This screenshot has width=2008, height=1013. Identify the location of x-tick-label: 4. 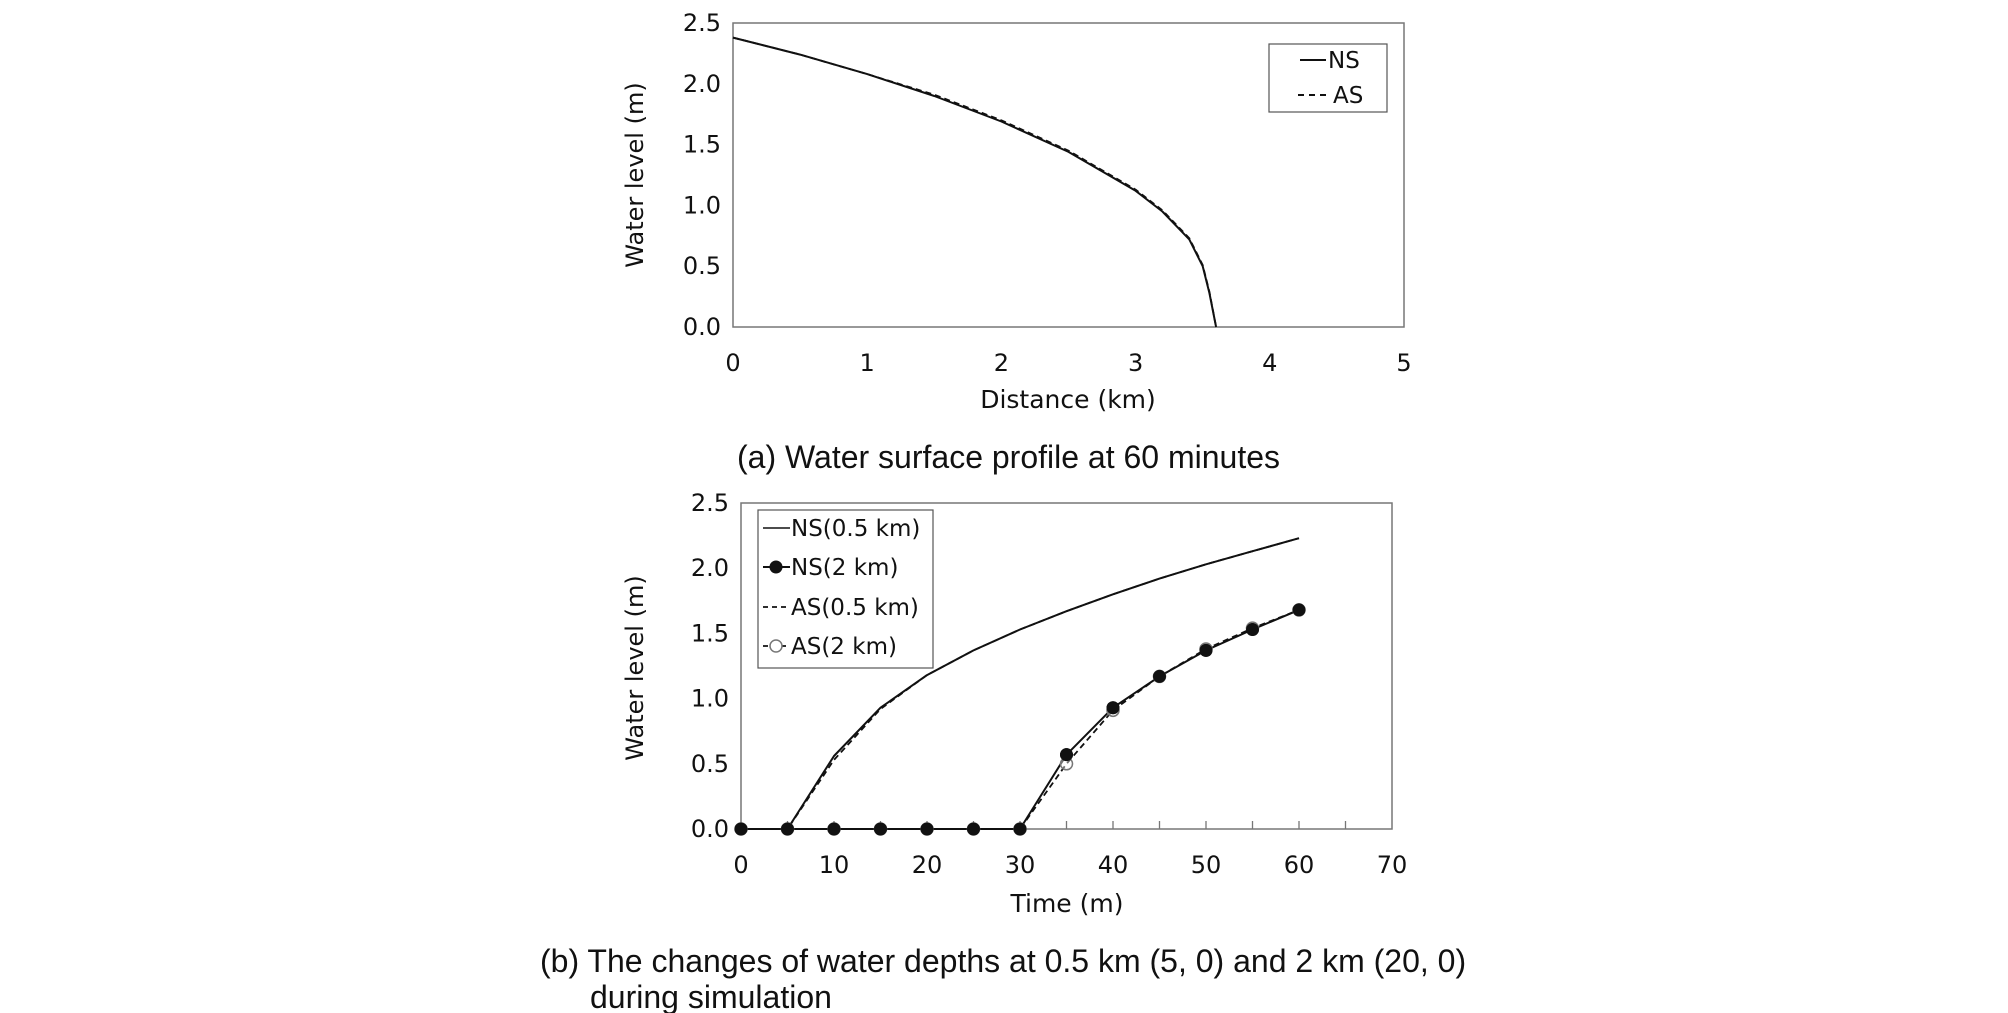
(1269, 363).